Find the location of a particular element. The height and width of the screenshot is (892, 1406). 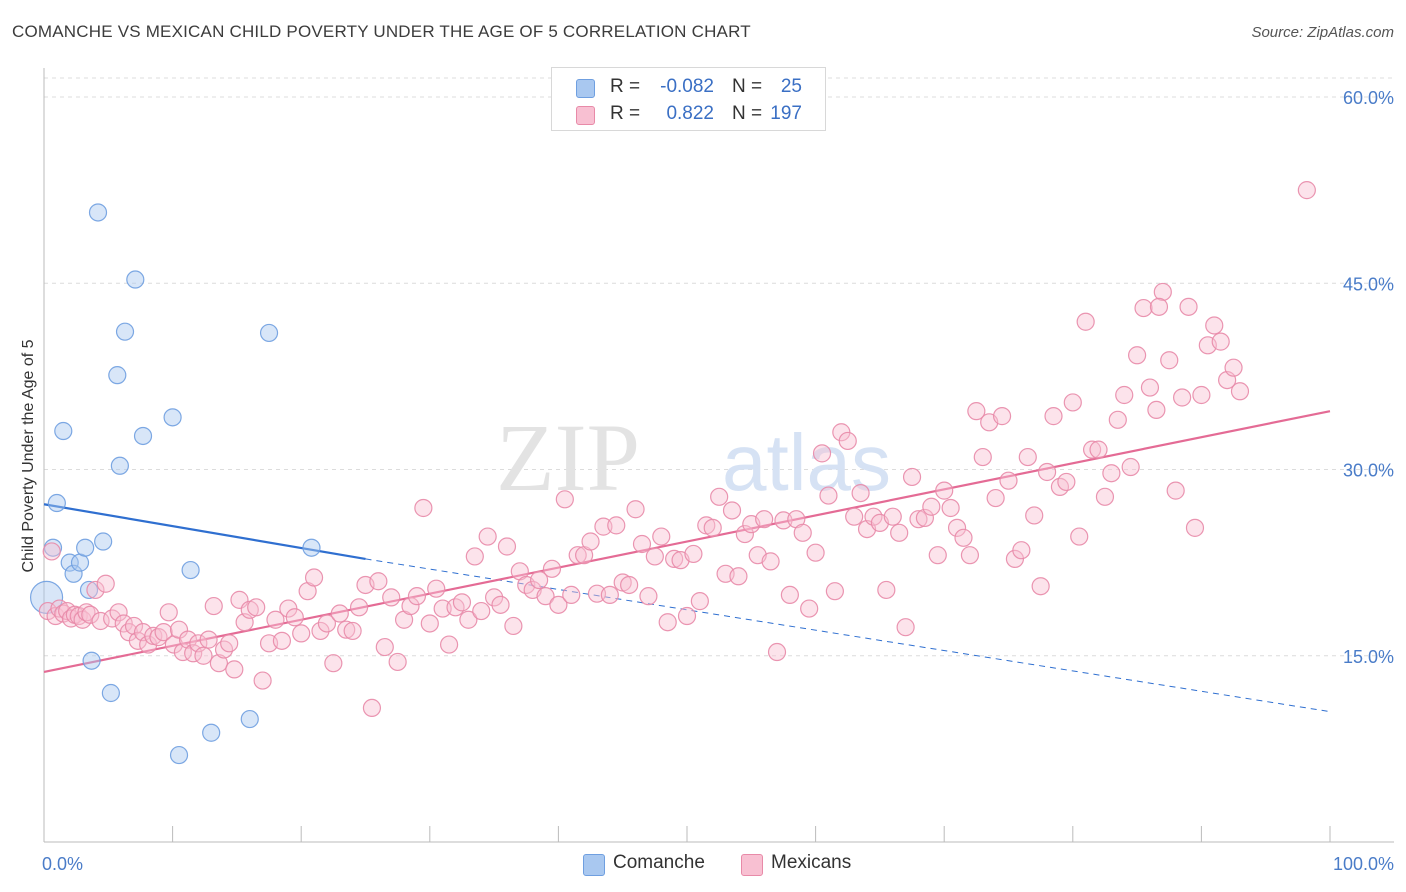

correlation-legend: R = -0.082 N = 25 R = 0.822 N = 197 is located at coordinates (688, 99).